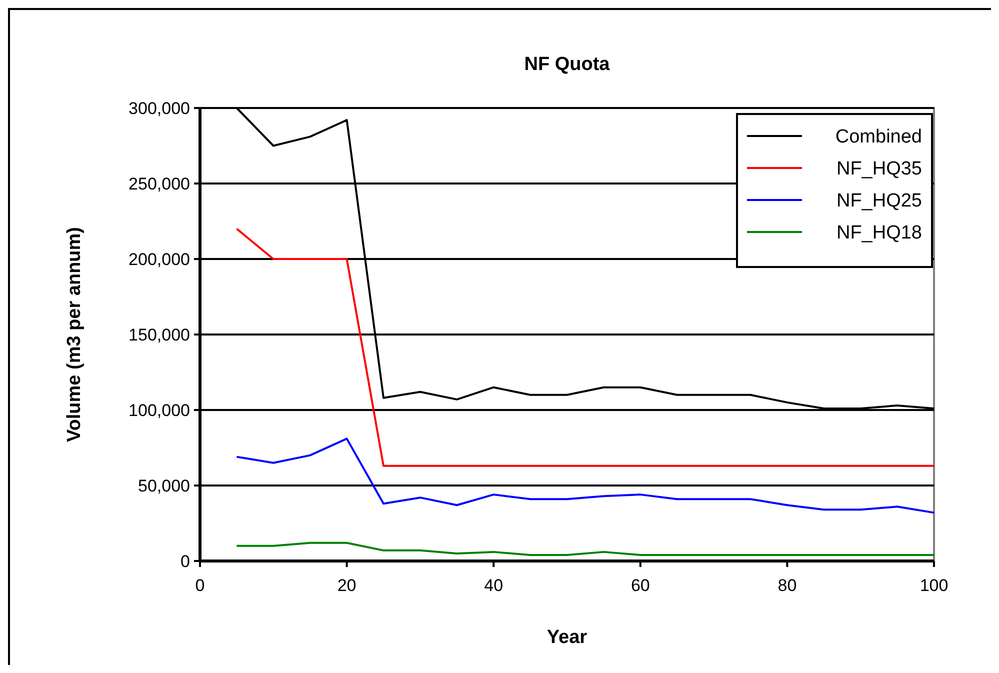 This screenshot has height=673, width=999. I want to click on legend-label: Combined, so click(878, 137).